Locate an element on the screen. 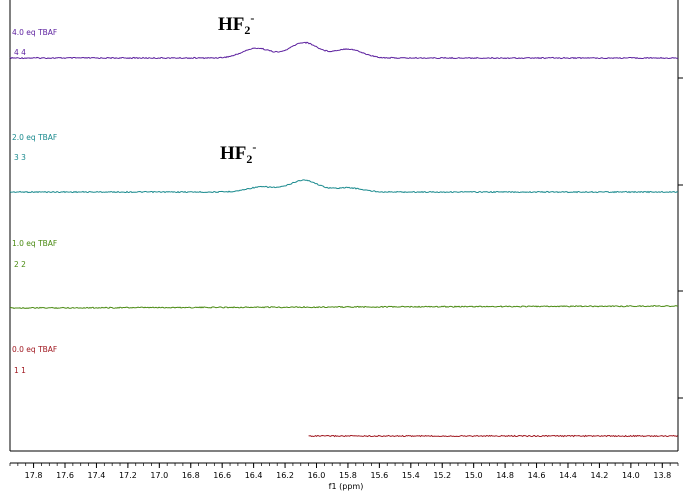 Image resolution: width=688 pixels, height=491 pixels. x-tick-label: 17.0 is located at coordinates (159, 475).